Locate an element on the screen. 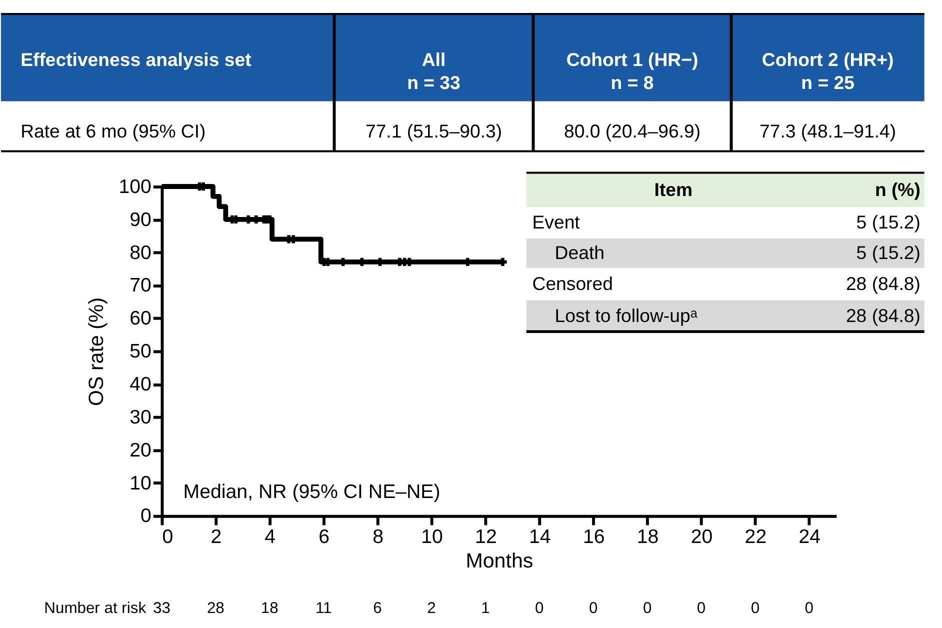 Image resolution: width=942 pixels, height=628 pixels. y-tick-label: 30 is located at coordinates (141, 417).